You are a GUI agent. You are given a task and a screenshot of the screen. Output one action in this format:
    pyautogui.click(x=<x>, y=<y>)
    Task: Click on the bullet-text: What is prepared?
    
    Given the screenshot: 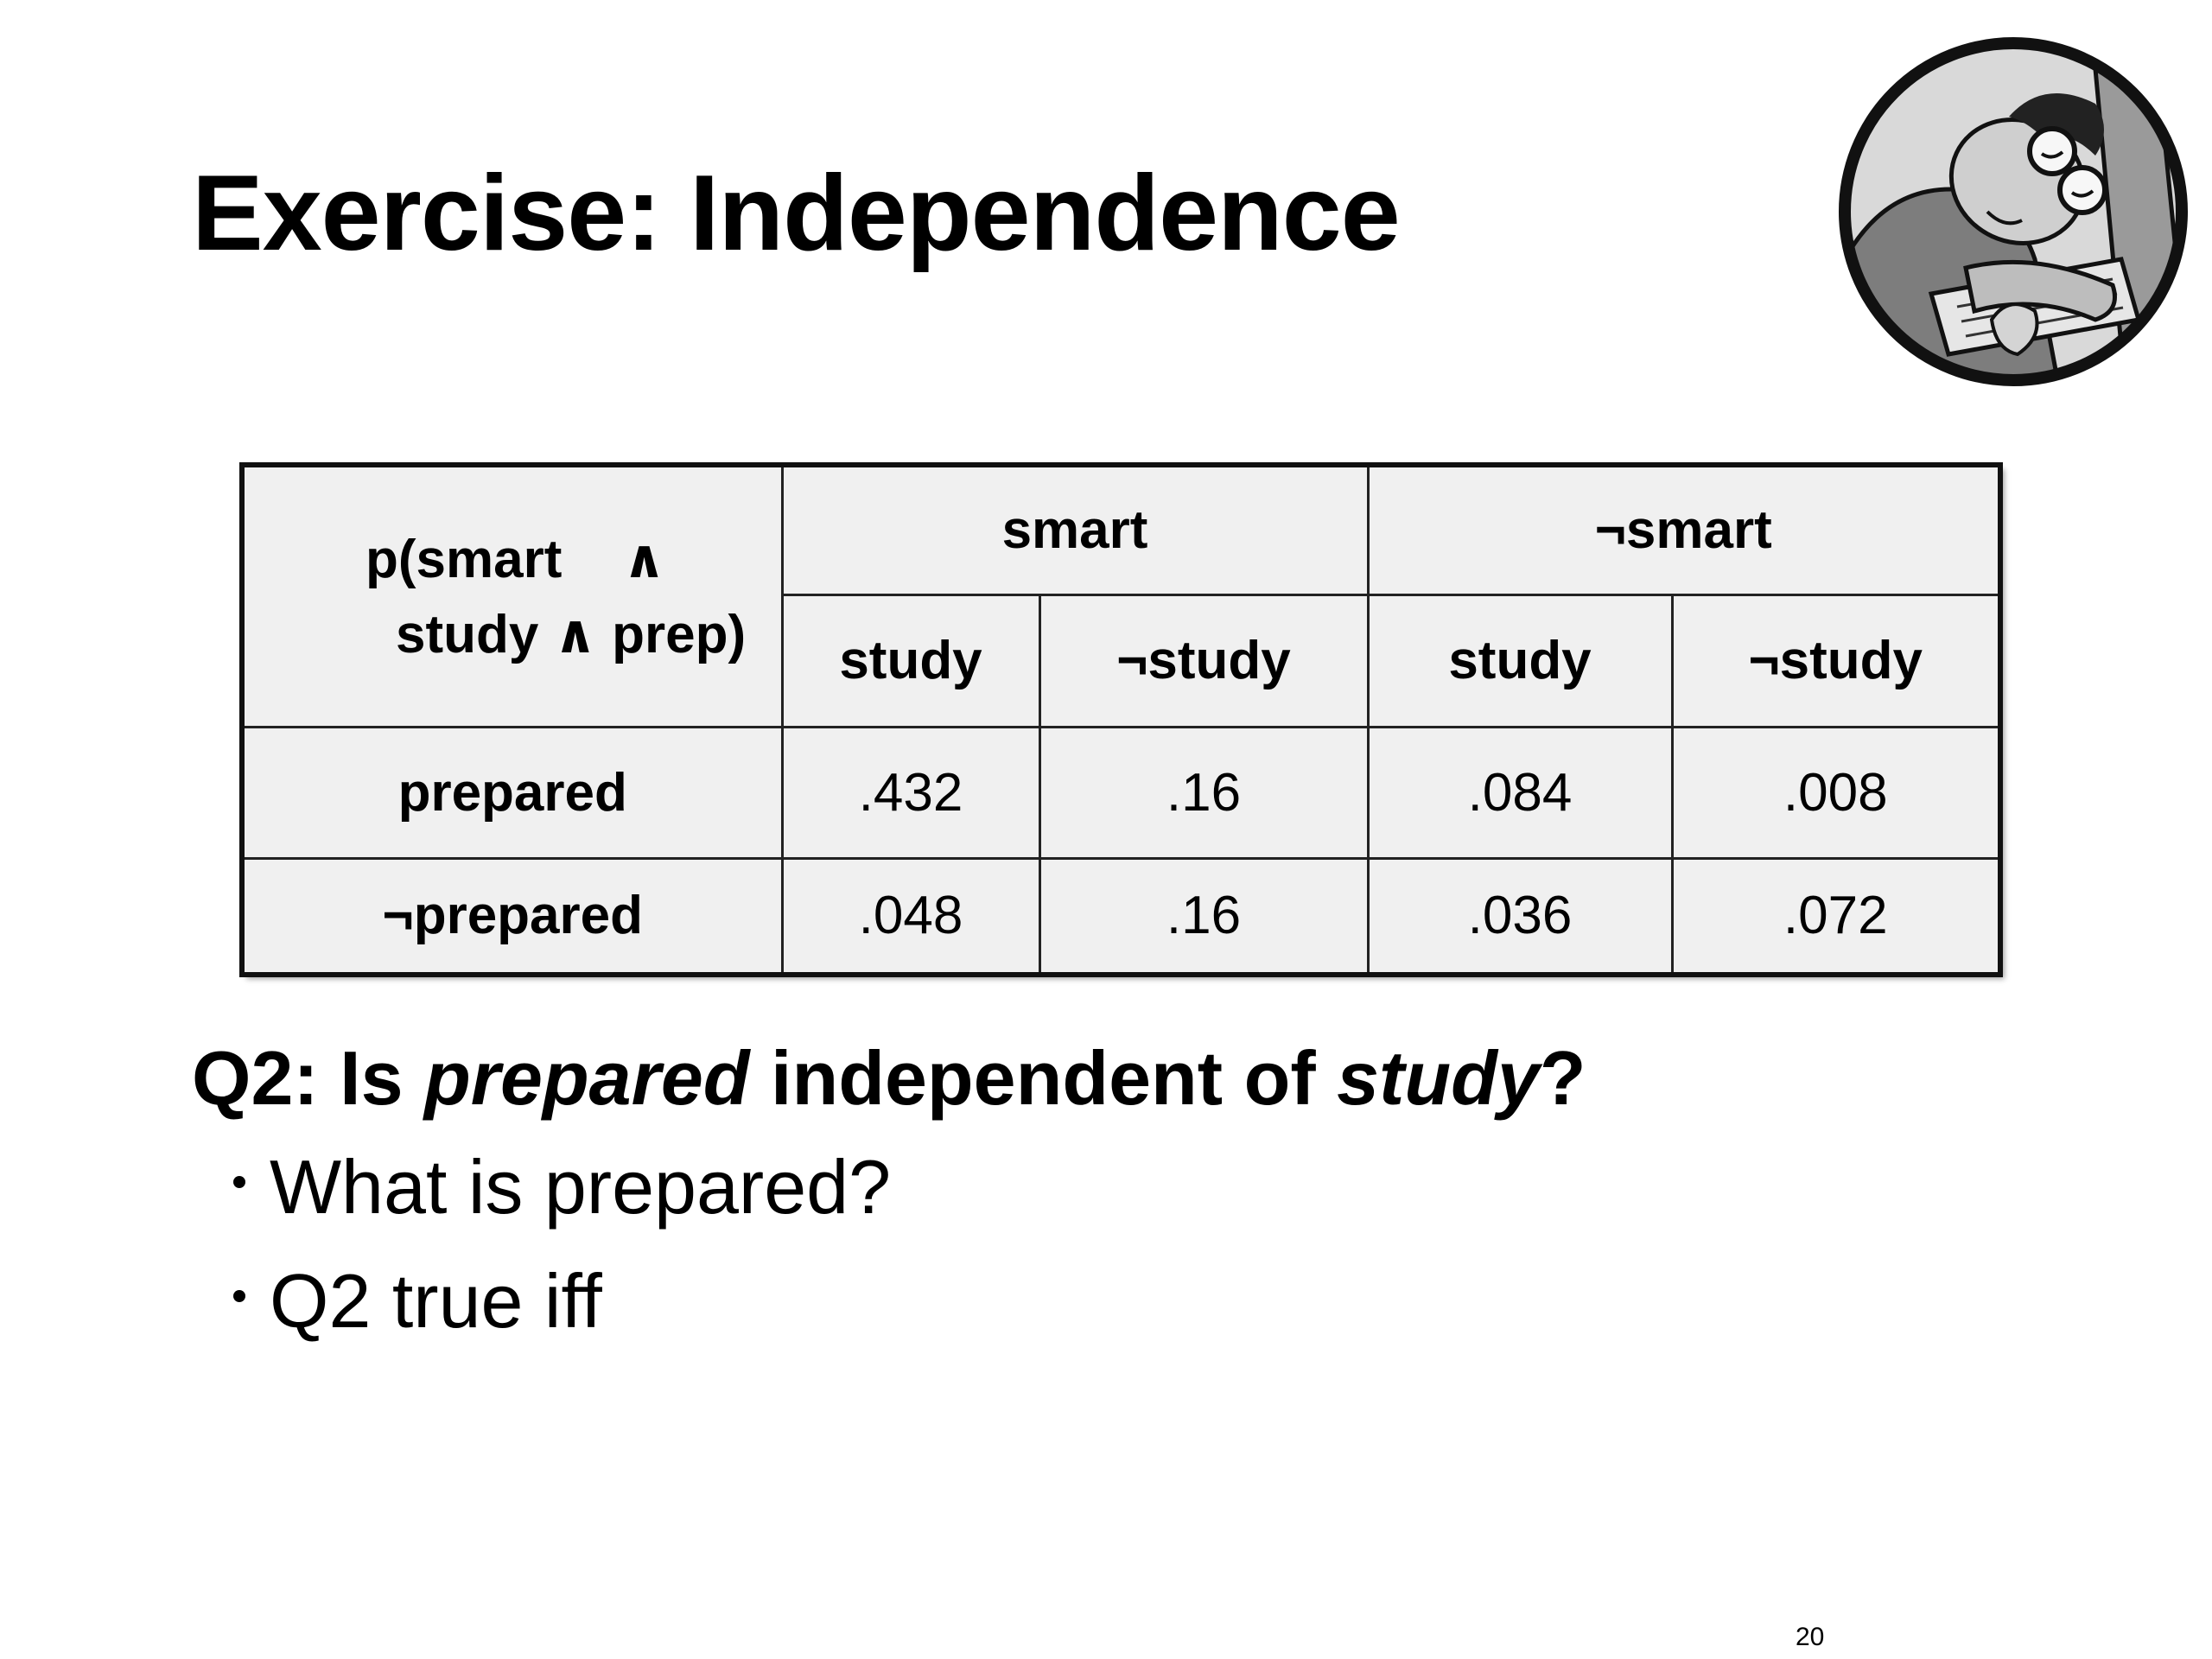 What is the action you would take?
    pyautogui.click(x=581, y=1187)
    